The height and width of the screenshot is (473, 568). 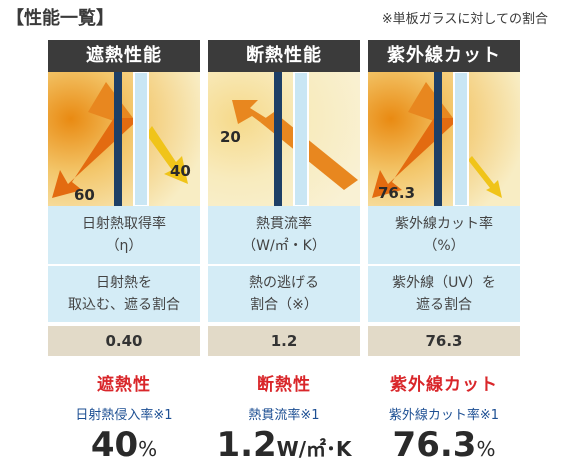 I want to click on transmitted-label: 40, so click(x=180, y=171).